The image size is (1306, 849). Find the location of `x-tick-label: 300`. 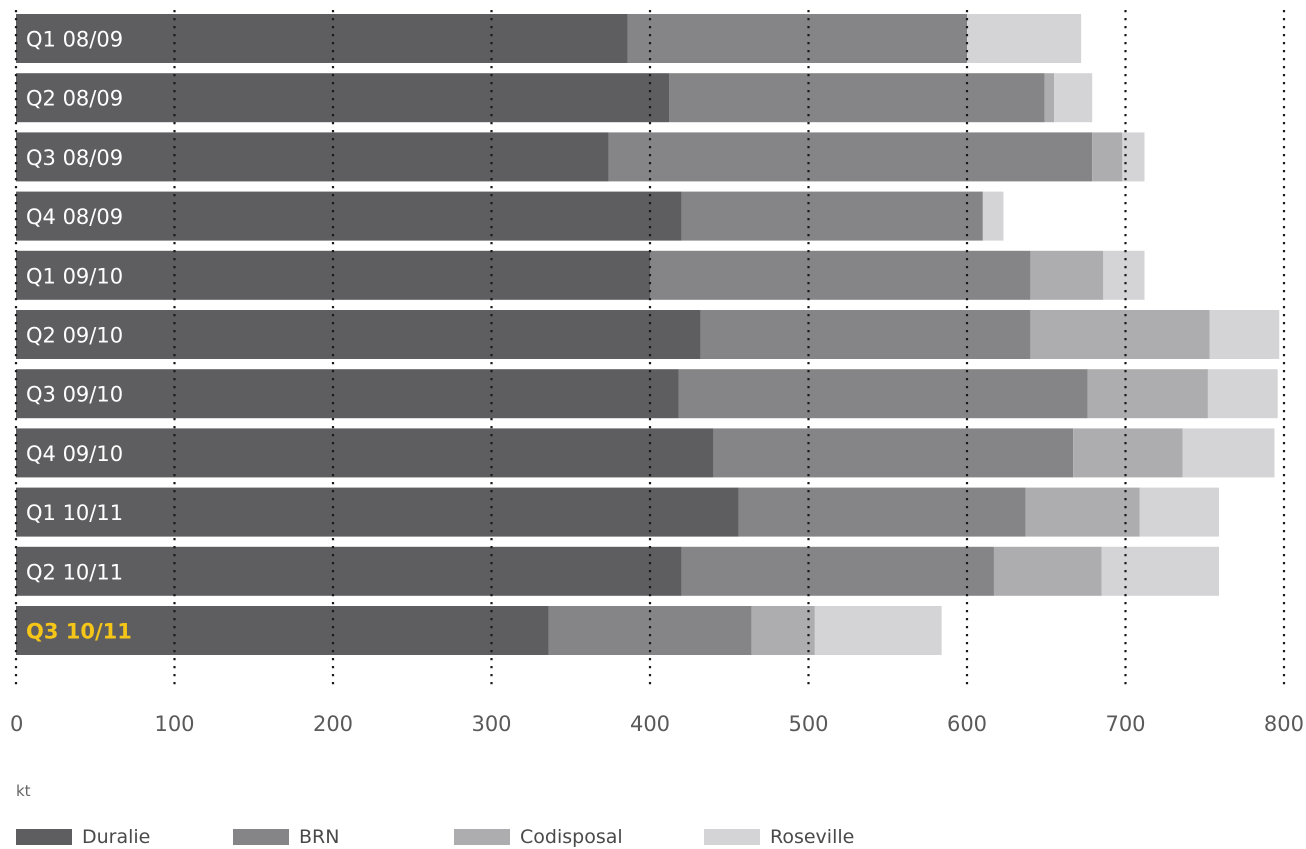

x-tick-label: 300 is located at coordinates (491, 724).